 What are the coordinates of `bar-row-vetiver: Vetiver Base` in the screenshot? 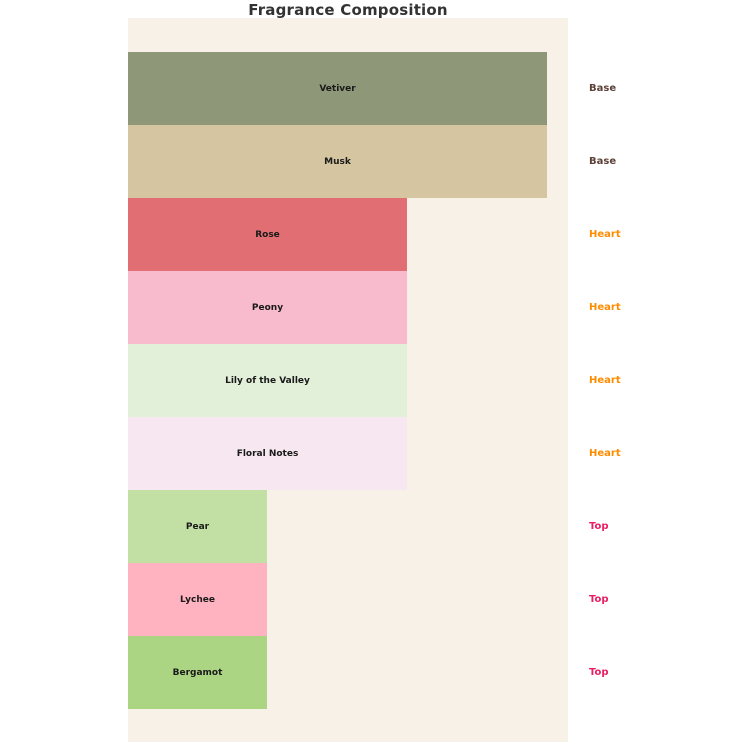 It's located at (437, 88).